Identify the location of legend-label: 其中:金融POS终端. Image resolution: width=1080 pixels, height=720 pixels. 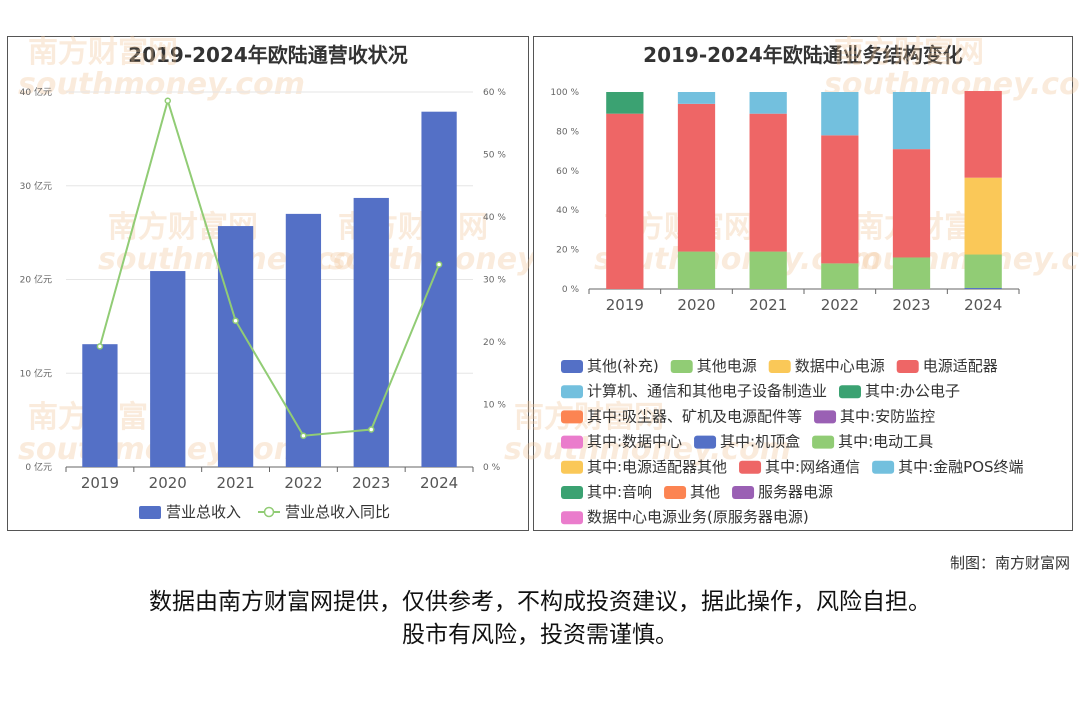
(960, 467).